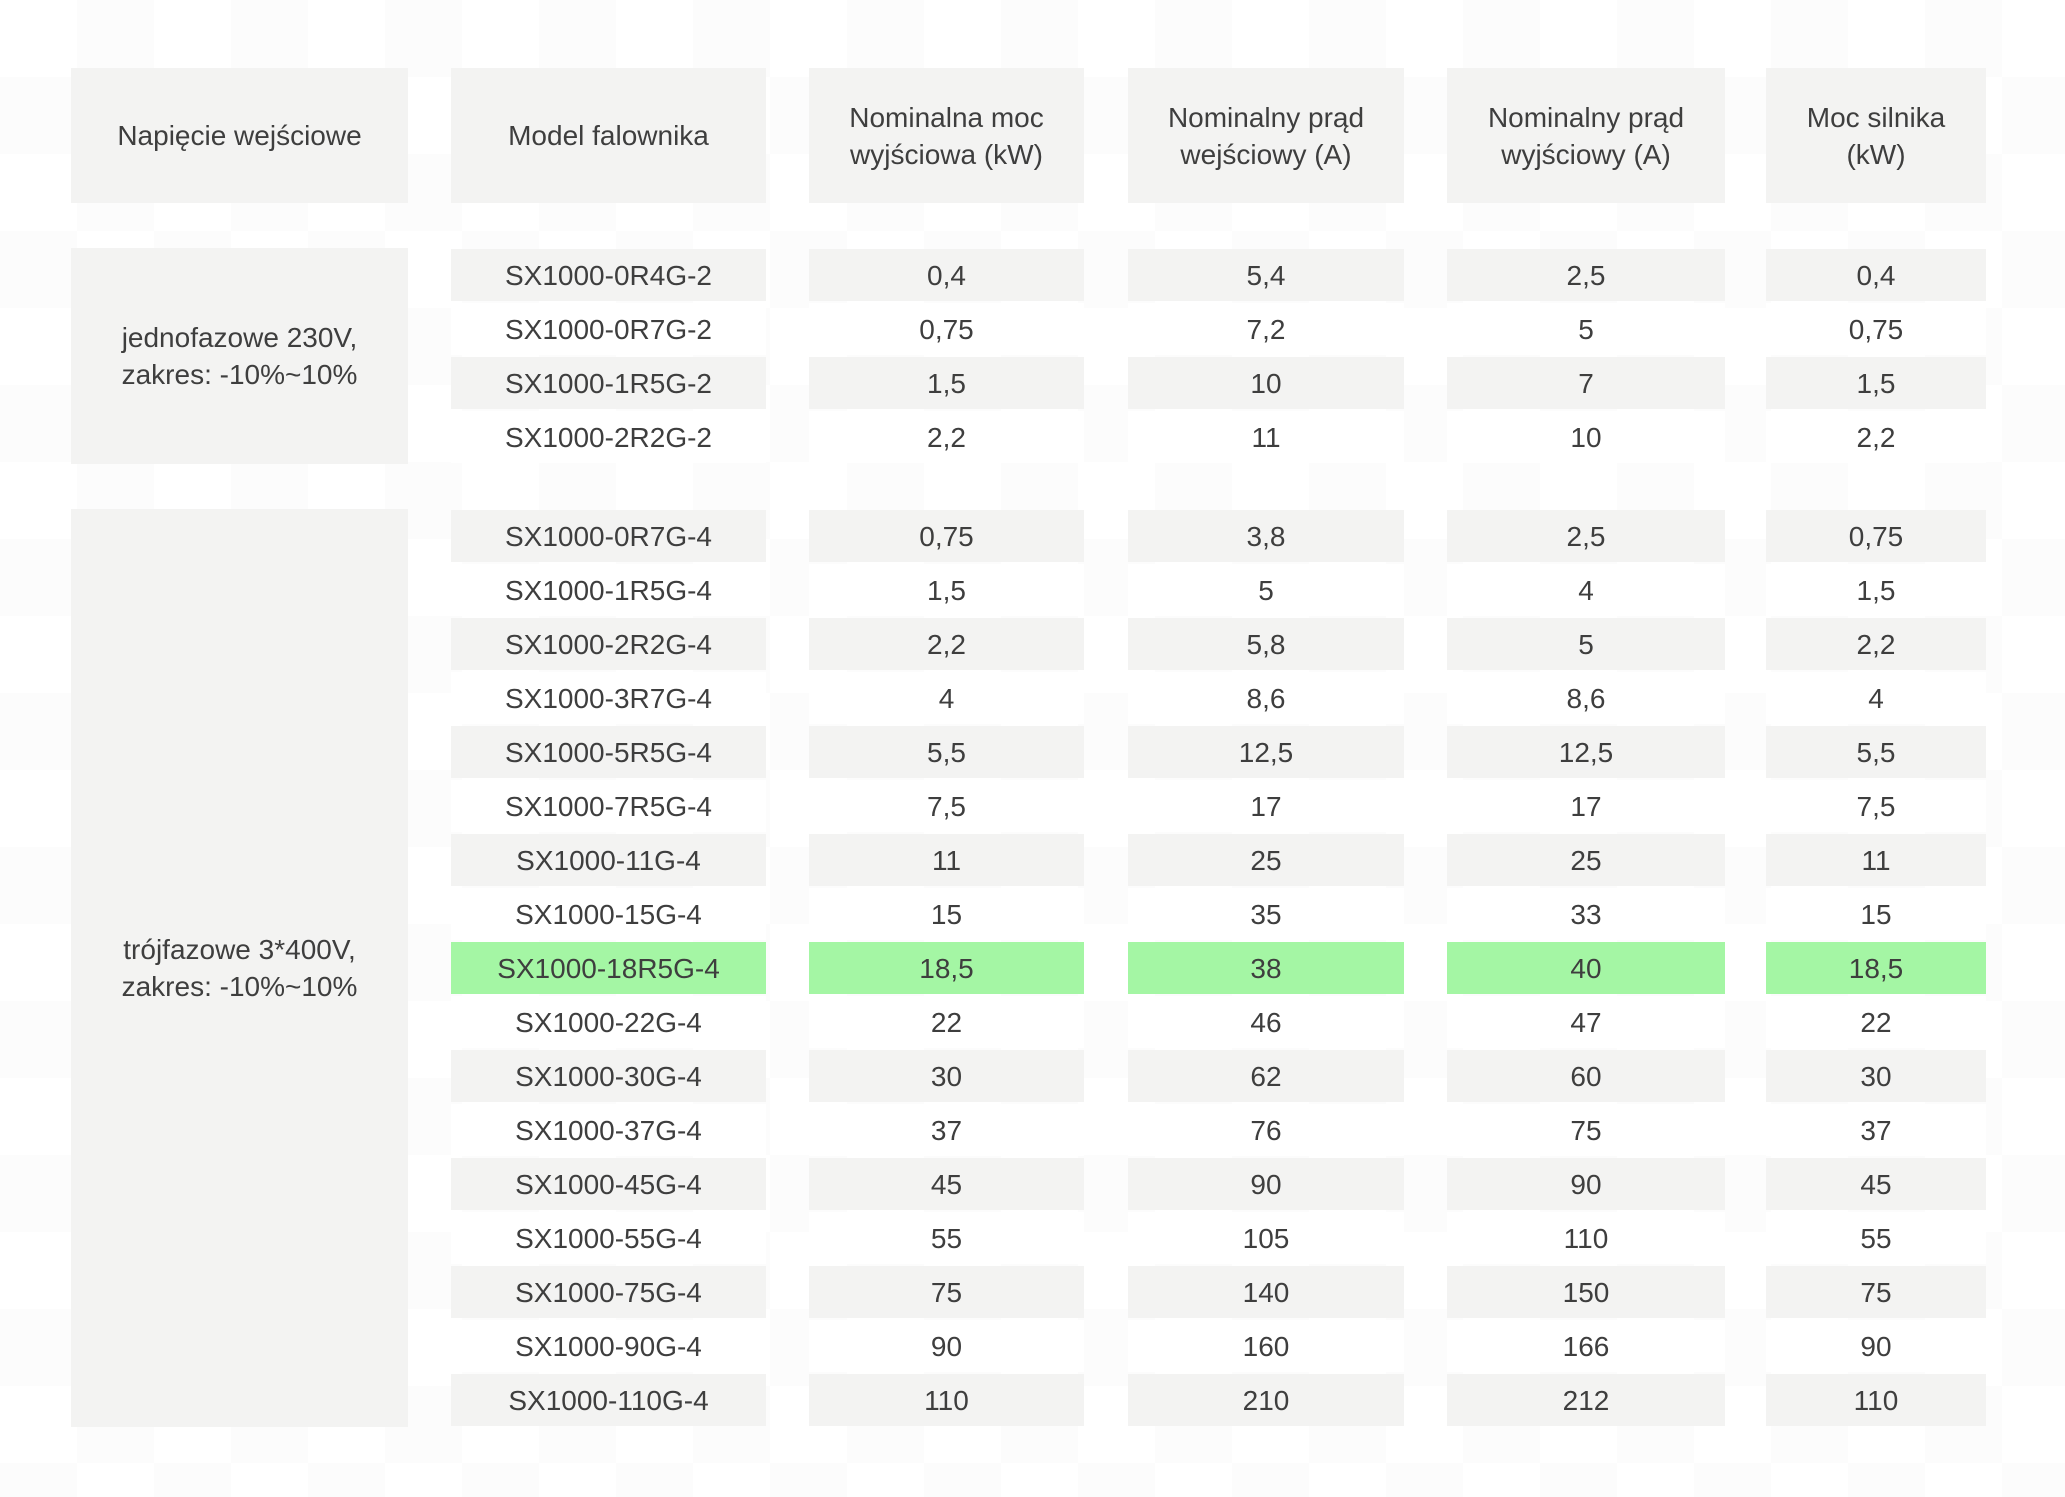 Image resolution: width=2065 pixels, height=1497 pixels. I want to click on value-cell: 7, so click(1586, 383).